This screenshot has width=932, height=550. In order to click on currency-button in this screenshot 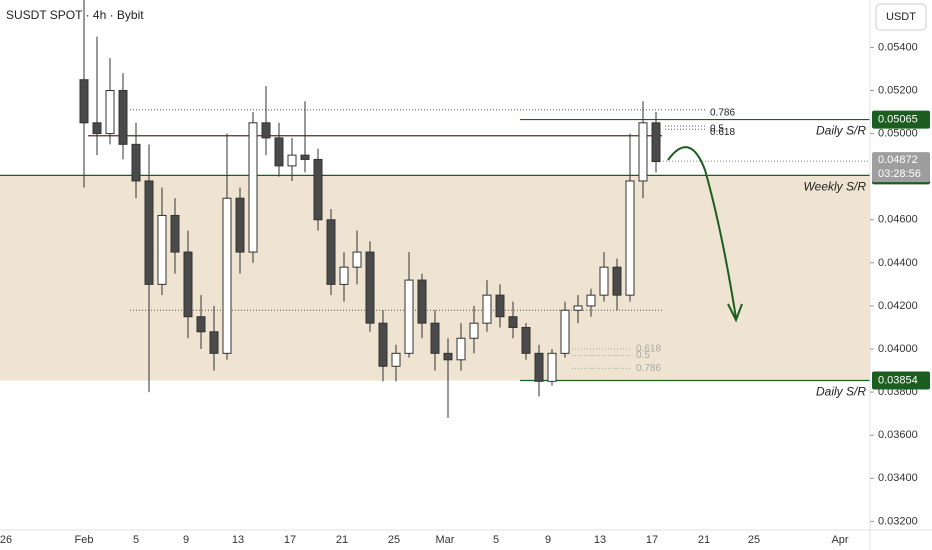, I will do `click(901, 17)`.